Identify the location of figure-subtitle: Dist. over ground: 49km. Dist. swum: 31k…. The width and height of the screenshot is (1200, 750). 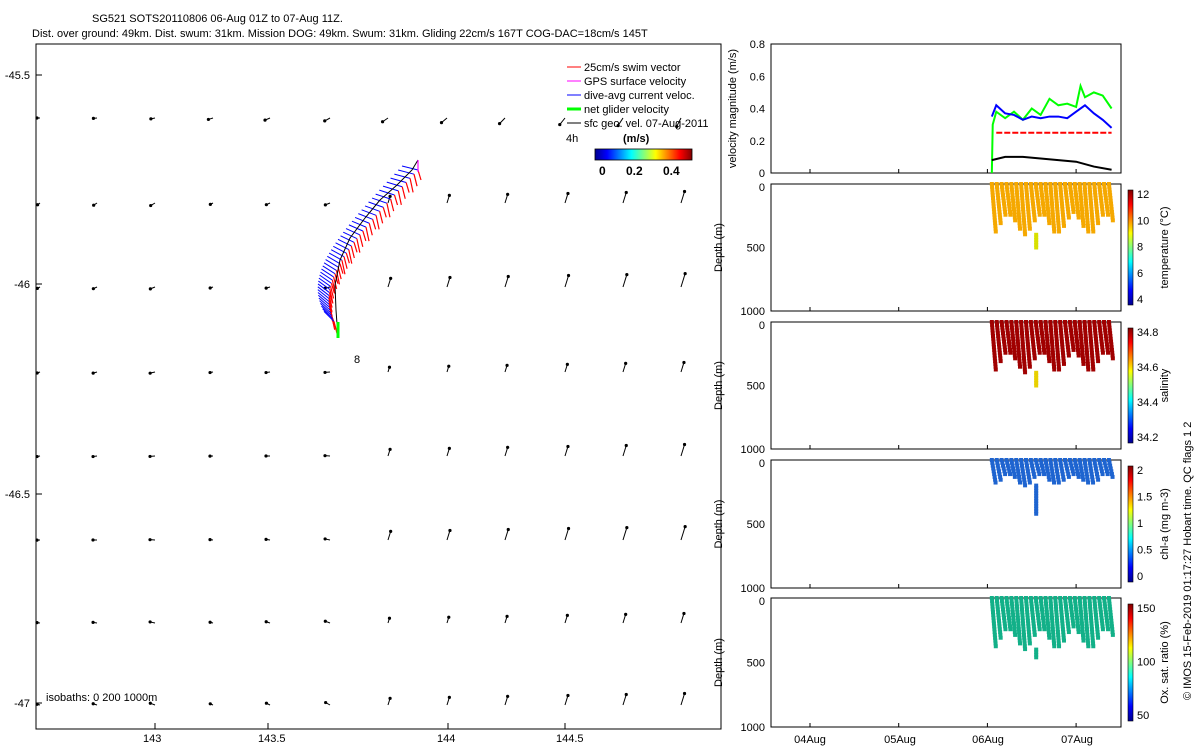
(340, 34).